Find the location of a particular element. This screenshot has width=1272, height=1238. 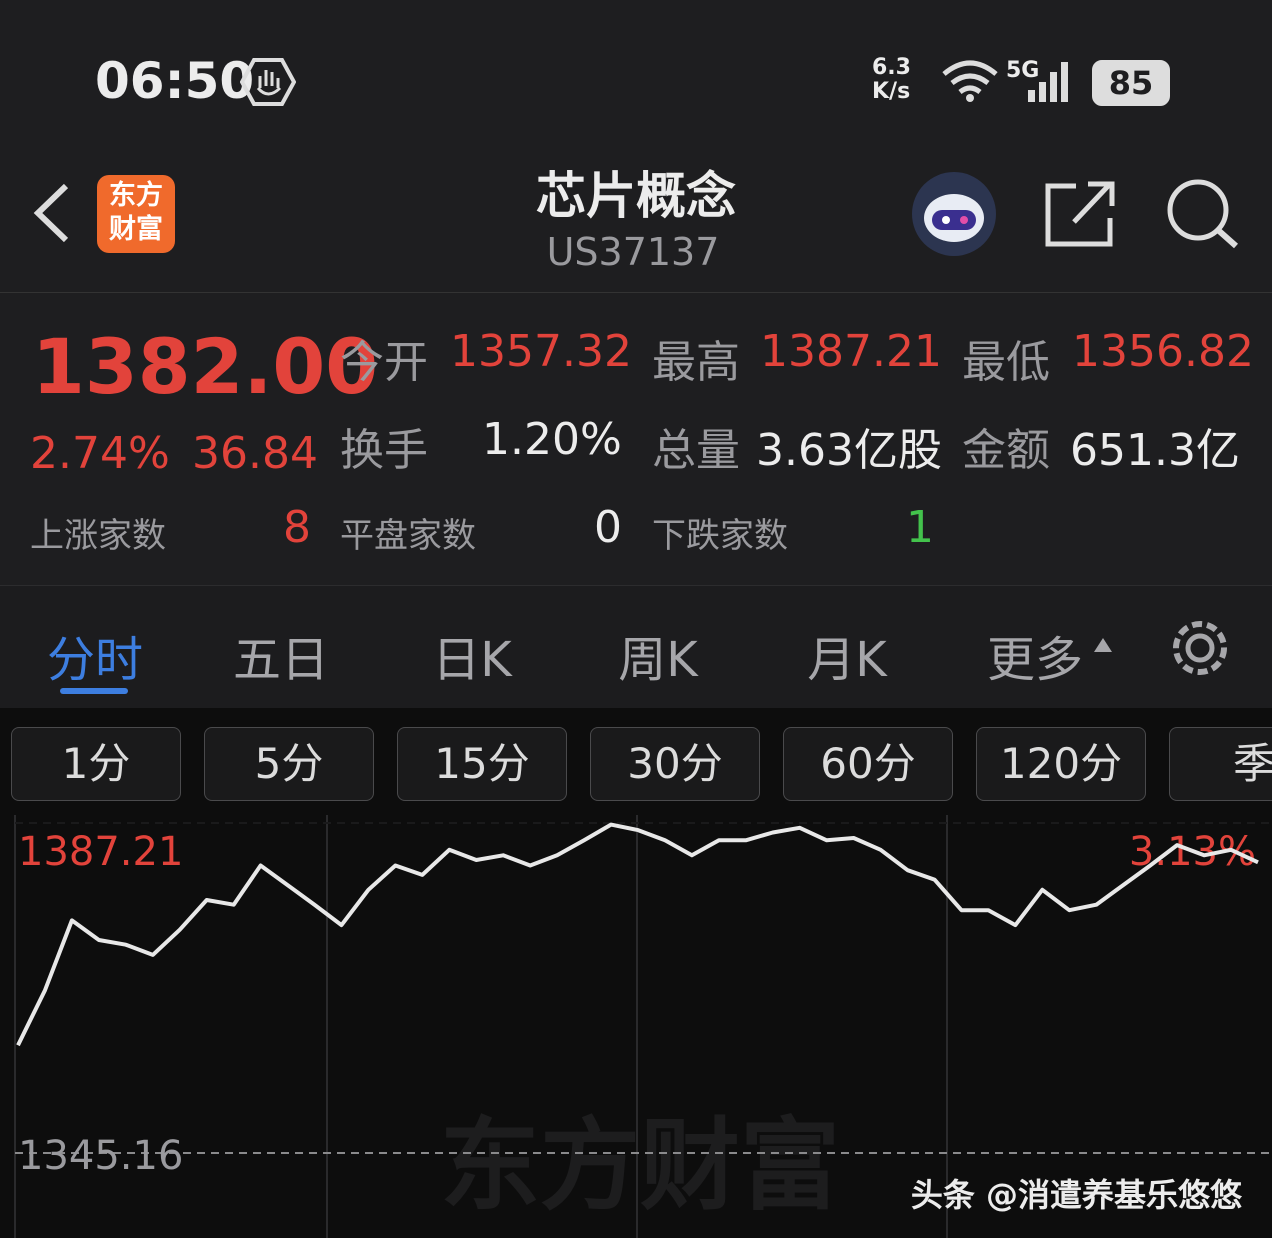

period-button: 15分 is located at coordinates (482, 764).